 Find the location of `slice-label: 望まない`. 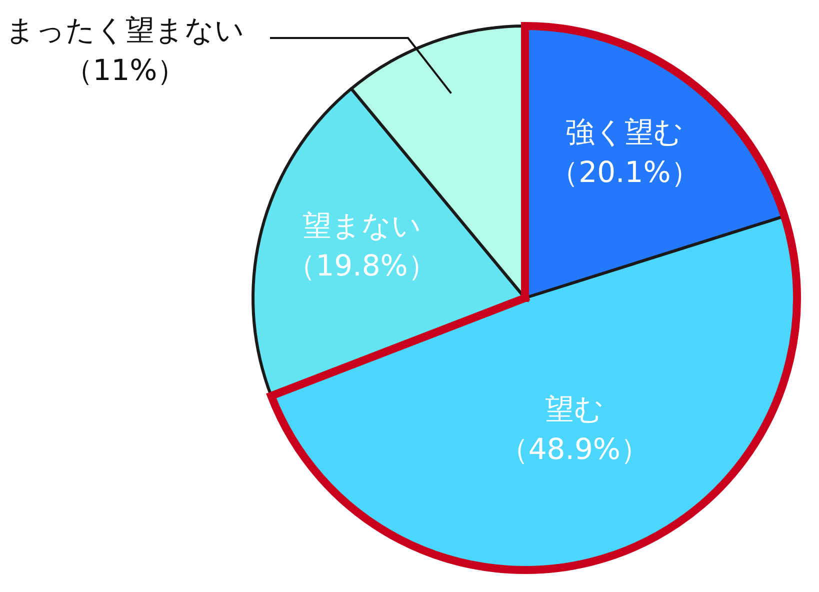

slice-label: 望まない is located at coordinates (362, 225).